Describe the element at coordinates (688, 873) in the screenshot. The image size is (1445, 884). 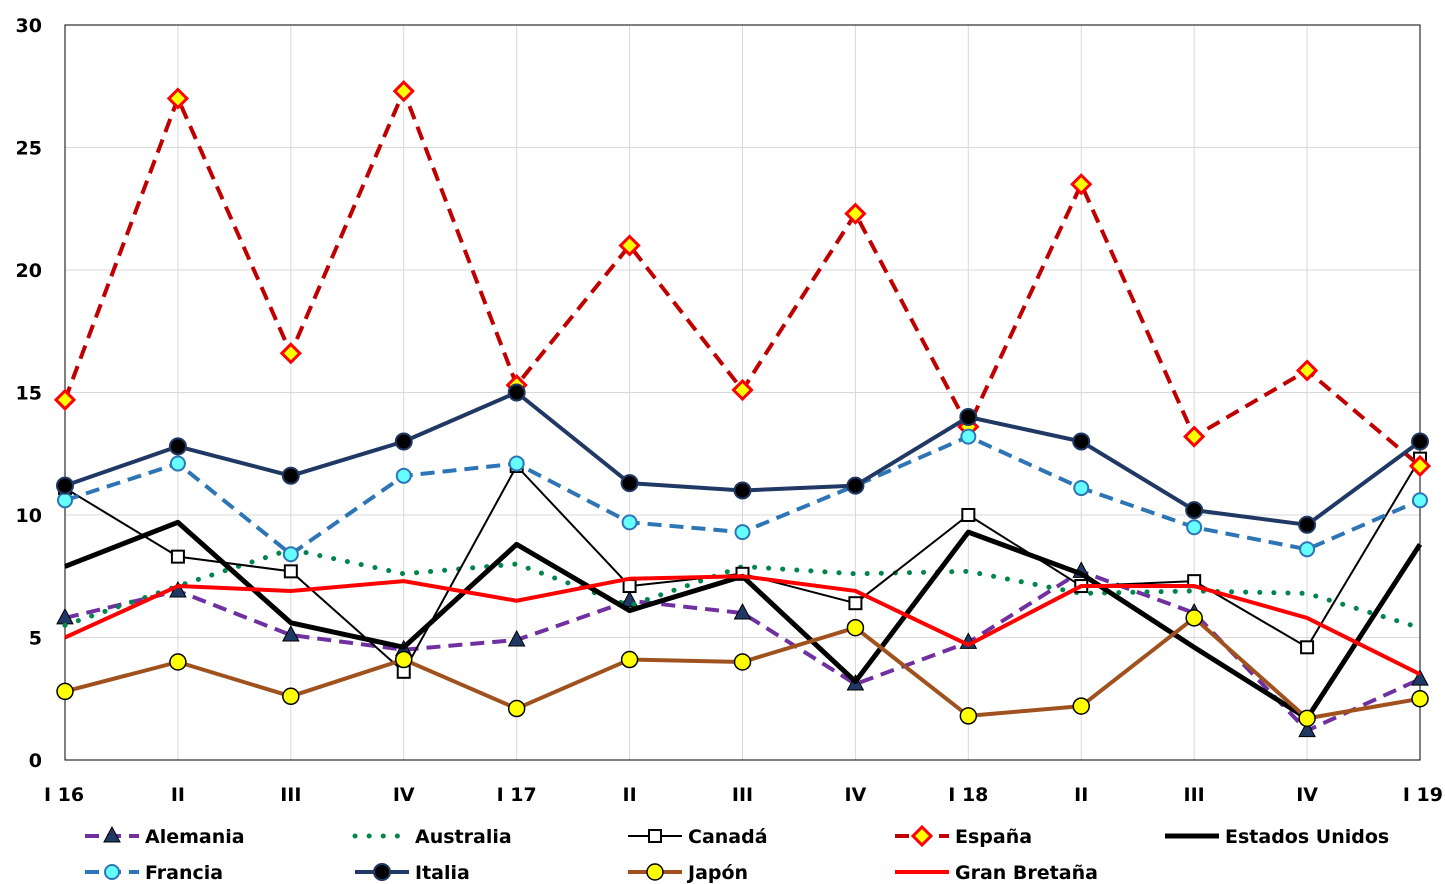
I see `legend-item: Japón` at that location.